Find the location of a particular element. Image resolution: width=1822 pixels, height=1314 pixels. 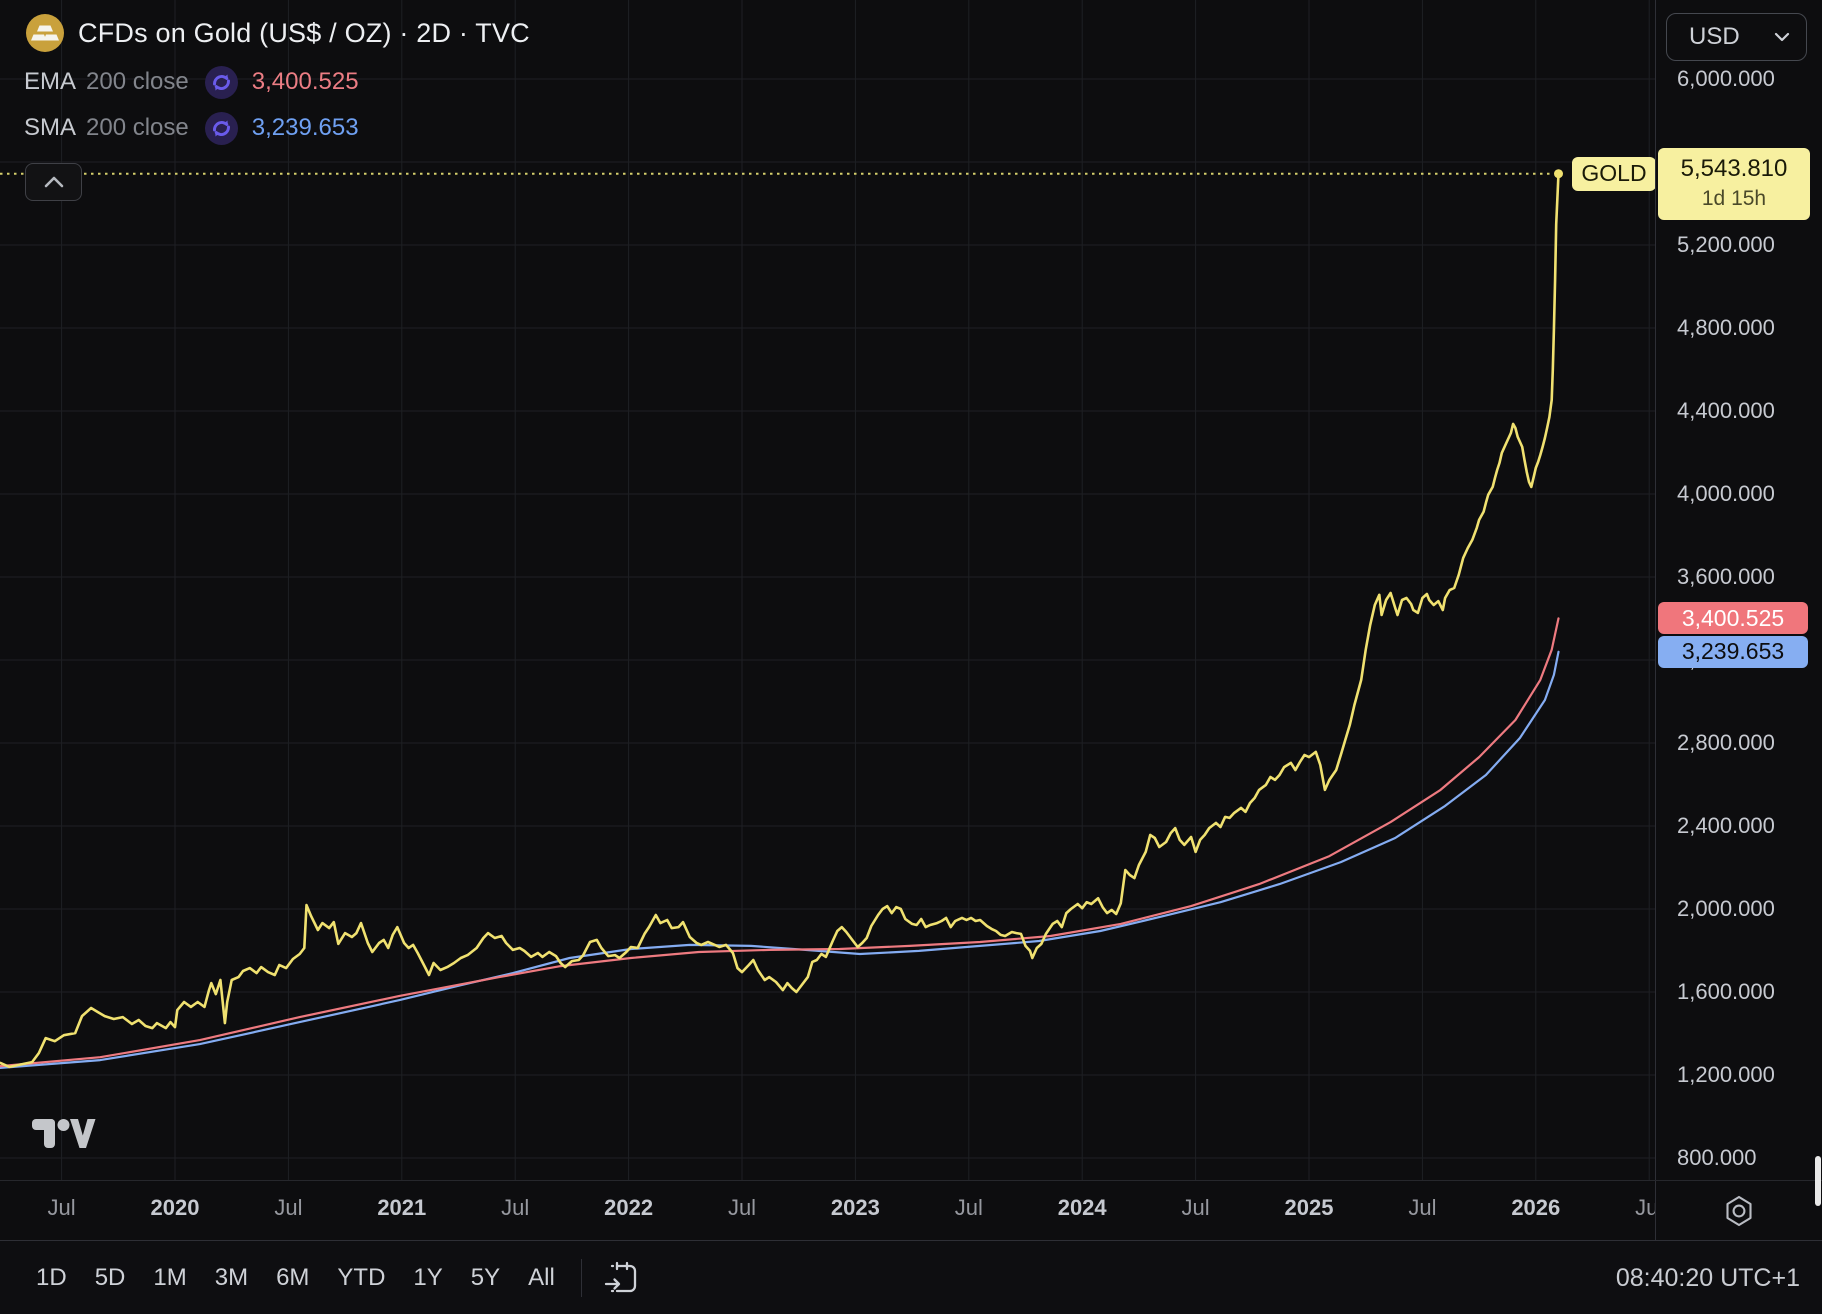

currency-select: USD is located at coordinates (1736, 37).